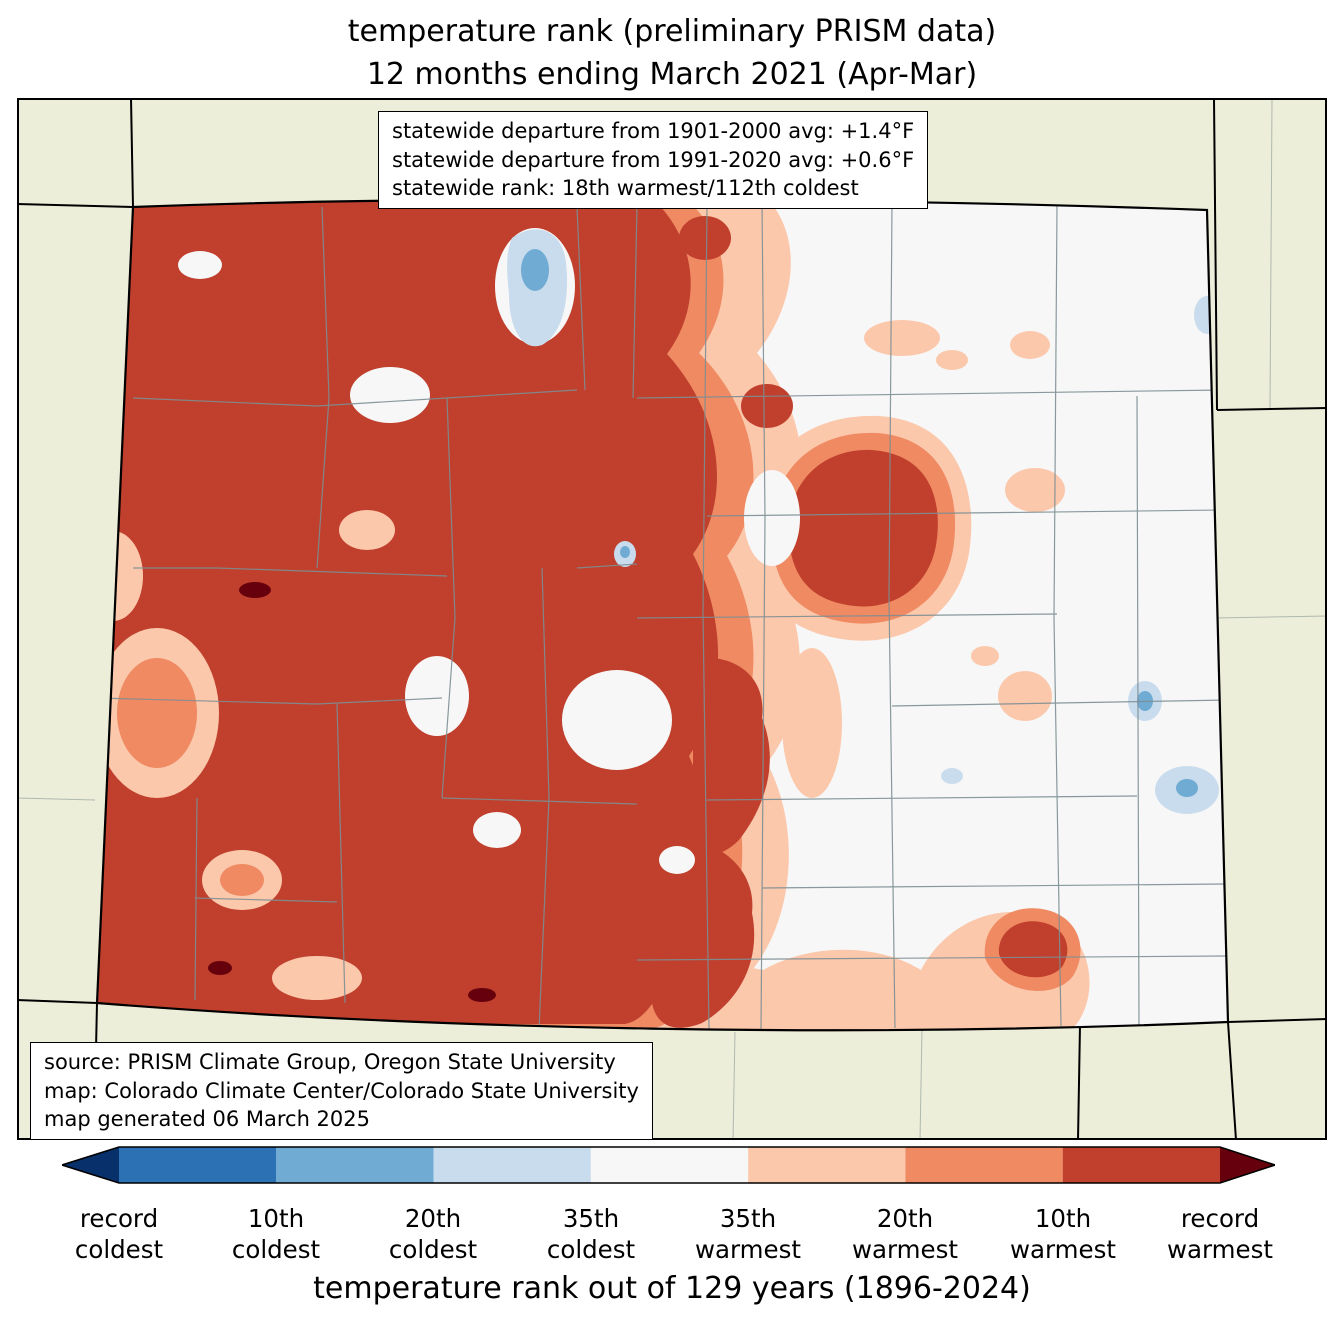 Image resolution: width=1344 pixels, height=1332 pixels. What do you see at coordinates (1063, 1234) in the screenshot?
I see `colorbar-label-10th-warmest: 10th warmest` at bounding box center [1063, 1234].